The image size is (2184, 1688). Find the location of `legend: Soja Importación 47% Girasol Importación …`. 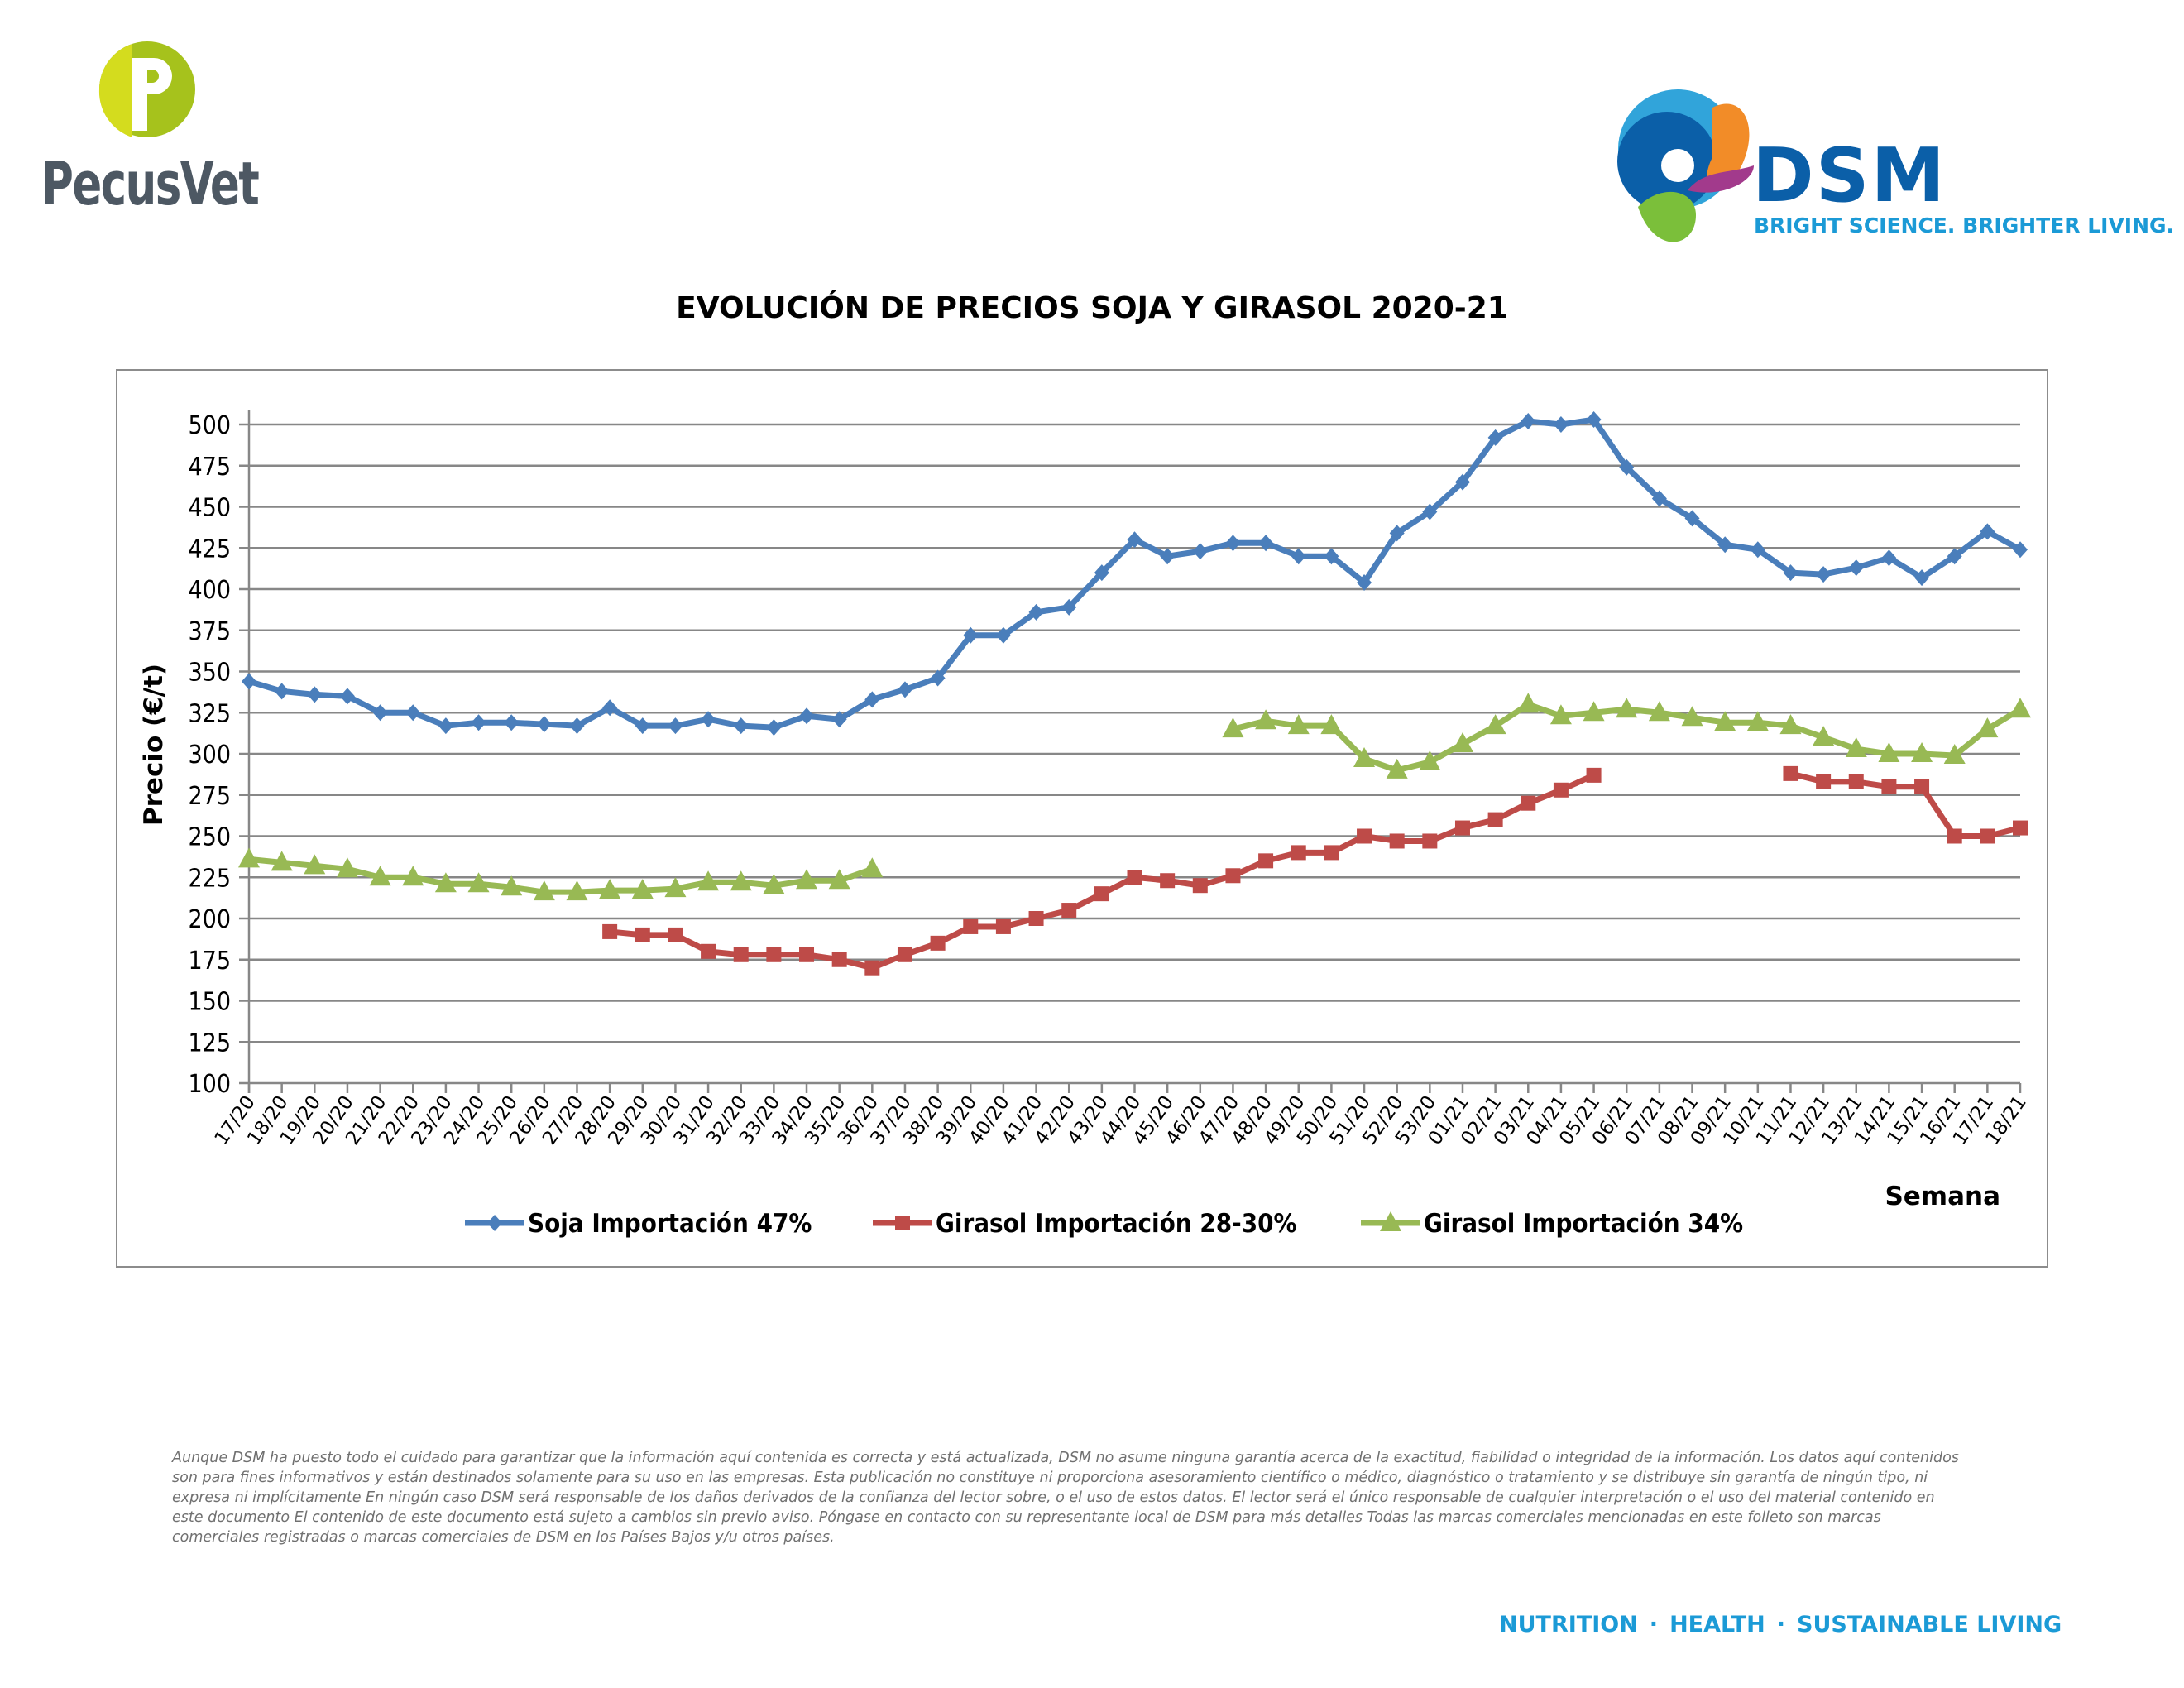

legend: Soja Importación 47% Girasol Importación … is located at coordinates (1104, 1224).